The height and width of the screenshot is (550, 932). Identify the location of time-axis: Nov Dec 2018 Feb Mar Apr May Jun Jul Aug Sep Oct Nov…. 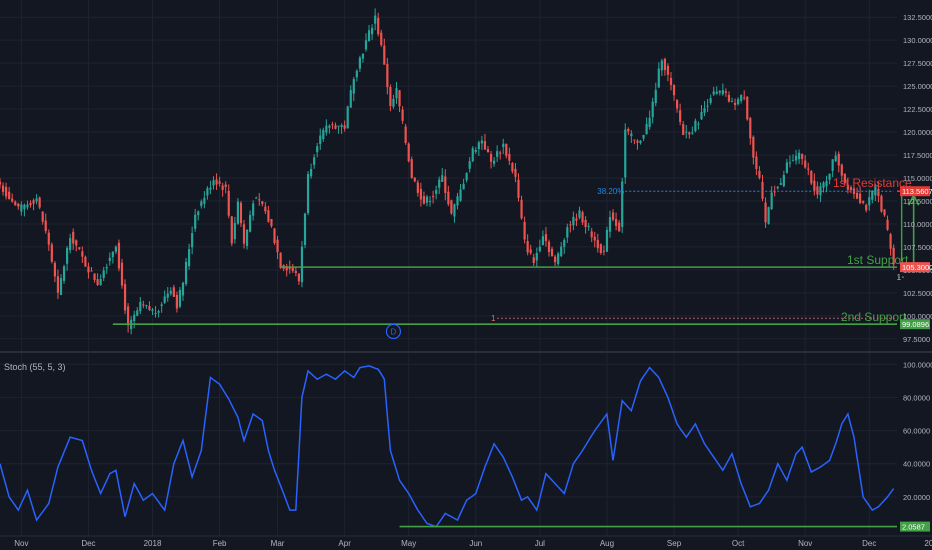
(466, 541).